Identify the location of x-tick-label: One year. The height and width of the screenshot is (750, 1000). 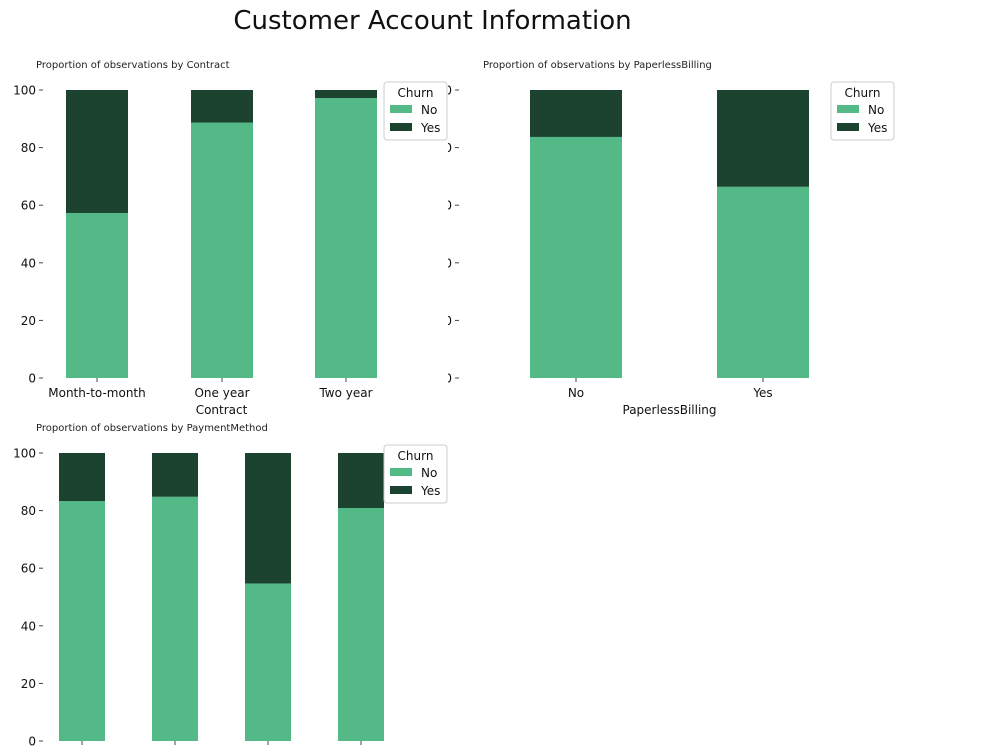
(221, 393).